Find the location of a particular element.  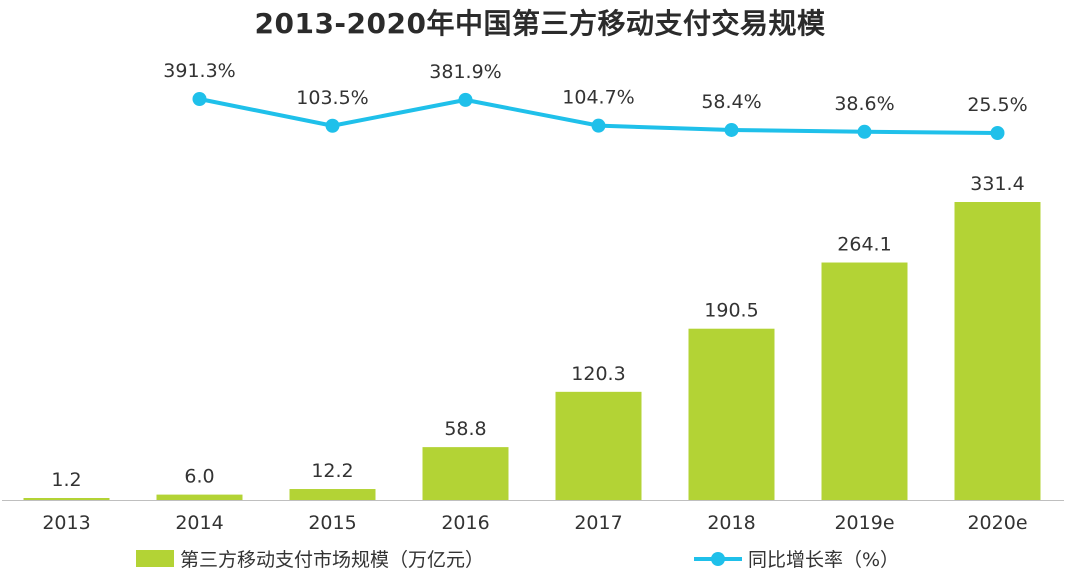

bar-2019e is located at coordinates (864, 381).